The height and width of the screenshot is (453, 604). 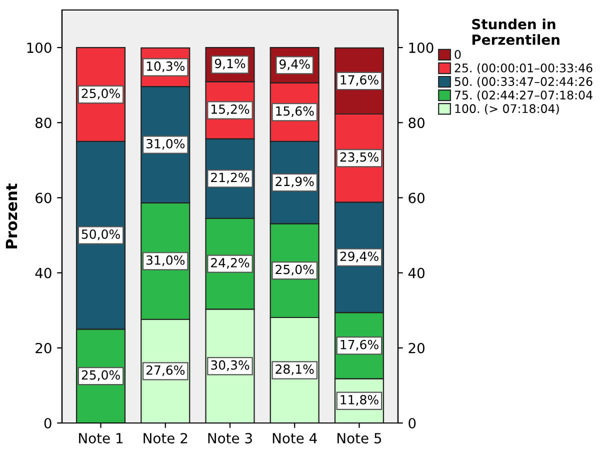 What do you see at coordinates (230, 438) in the screenshot?
I see `x-tick-label: Note 3` at bounding box center [230, 438].